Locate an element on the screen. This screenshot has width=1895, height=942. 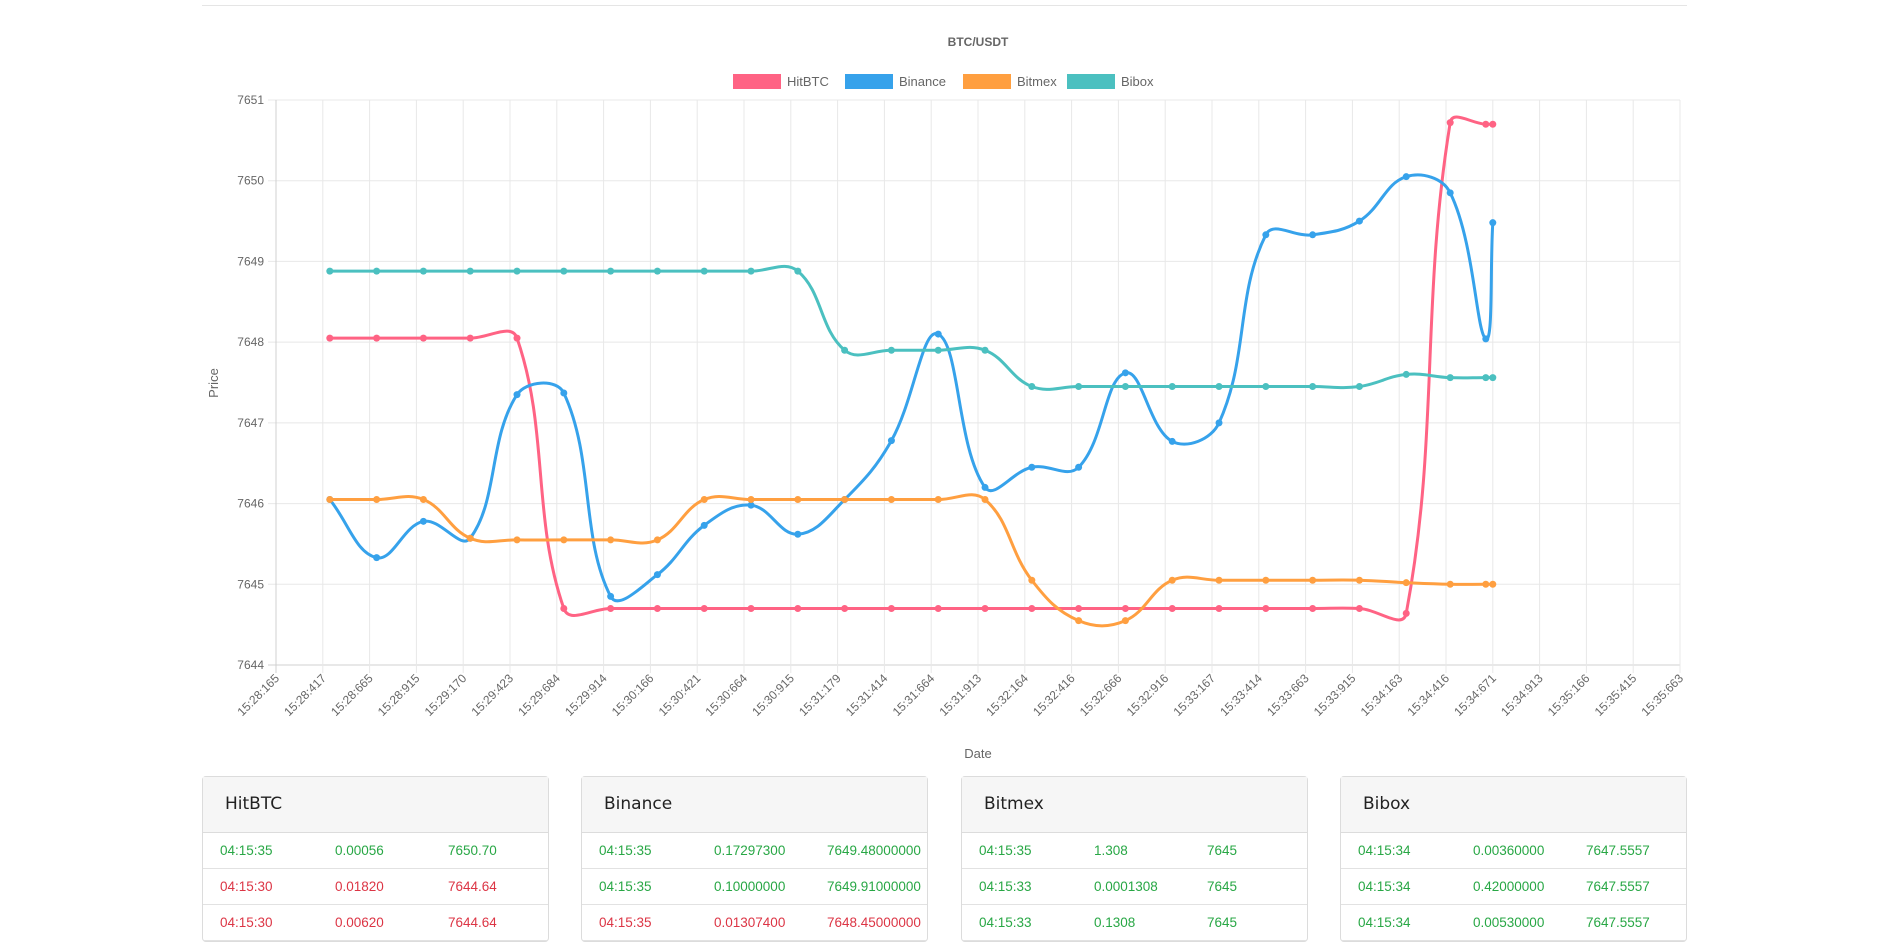
legend-item-hitbtc: HitBTC is located at coordinates (781, 81).